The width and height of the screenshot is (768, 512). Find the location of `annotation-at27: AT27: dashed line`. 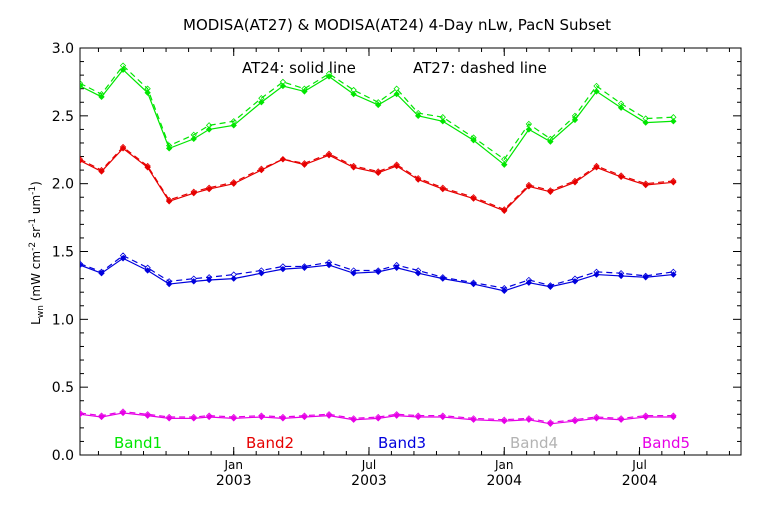

annotation-at27: AT27: dashed line is located at coordinates (480, 68).